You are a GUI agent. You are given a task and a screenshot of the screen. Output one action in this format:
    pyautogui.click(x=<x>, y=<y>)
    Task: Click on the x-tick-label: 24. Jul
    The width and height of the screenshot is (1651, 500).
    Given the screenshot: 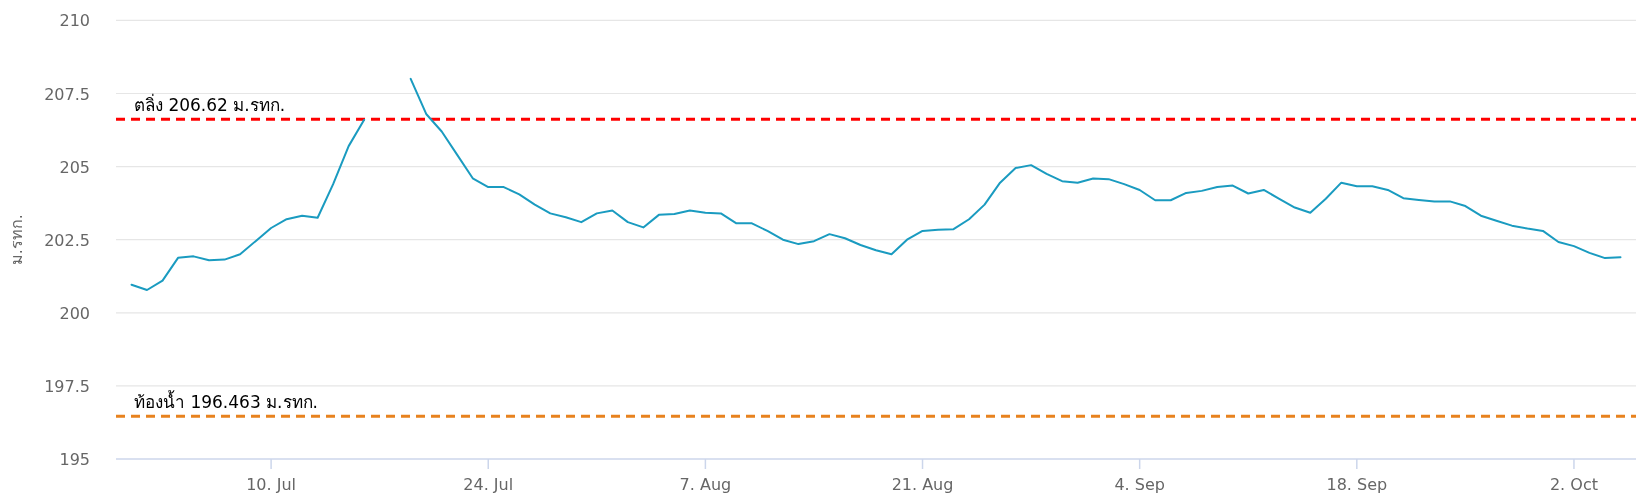 What is the action you would take?
    pyautogui.click(x=488, y=484)
    